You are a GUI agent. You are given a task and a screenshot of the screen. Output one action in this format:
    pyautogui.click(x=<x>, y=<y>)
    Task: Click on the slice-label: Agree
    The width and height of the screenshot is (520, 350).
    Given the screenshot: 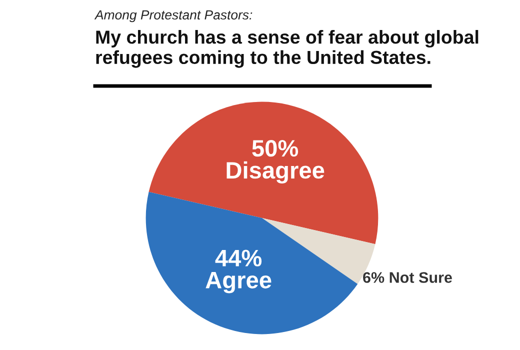 What is the action you would take?
    pyautogui.click(x=239, y=283)
    